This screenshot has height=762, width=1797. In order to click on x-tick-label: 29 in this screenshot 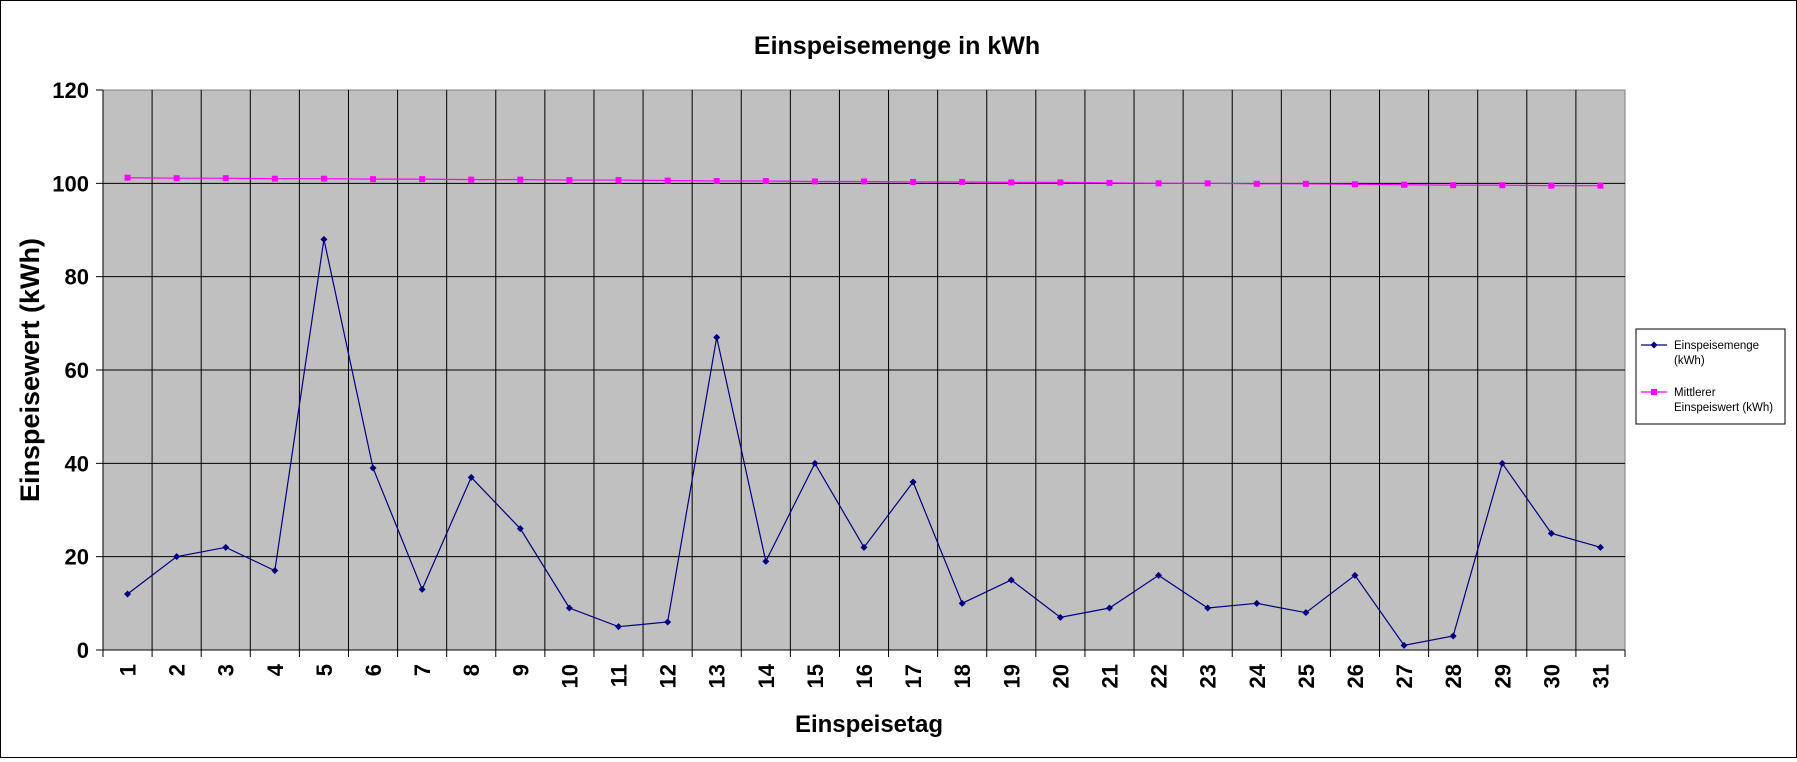, I will do `click(1502, 676)`.